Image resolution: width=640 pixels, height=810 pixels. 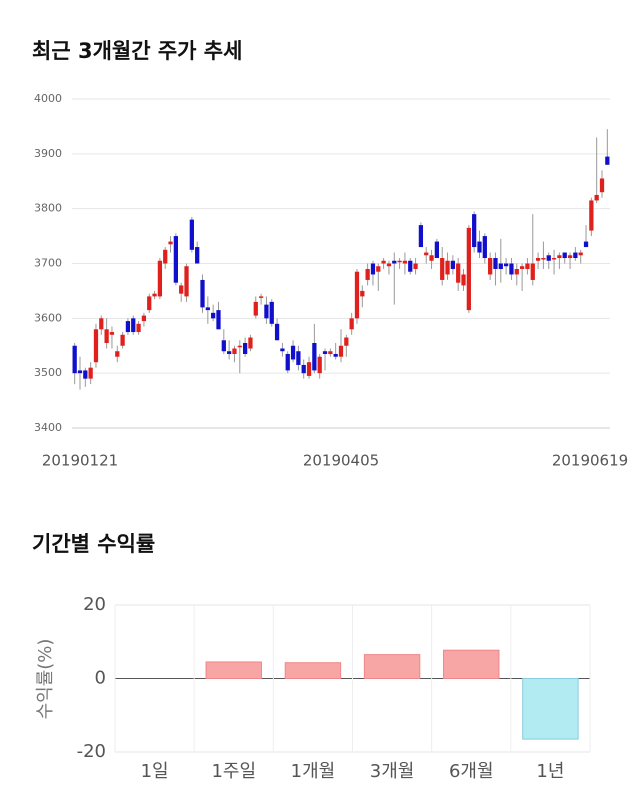 What do you see at coordinates (471, 771) in the screenshot?
I see `x-tick-label: 6개월` at bounding box center [471, 771].